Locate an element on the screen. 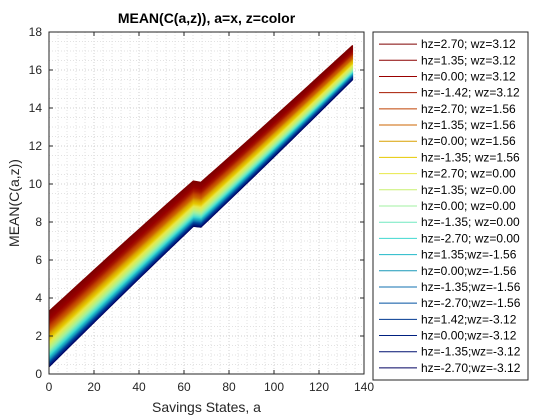 Image resolution: width=560 pixels, height=420 pixels. x-tick-label: 20 is located at coordinates (94, 387).